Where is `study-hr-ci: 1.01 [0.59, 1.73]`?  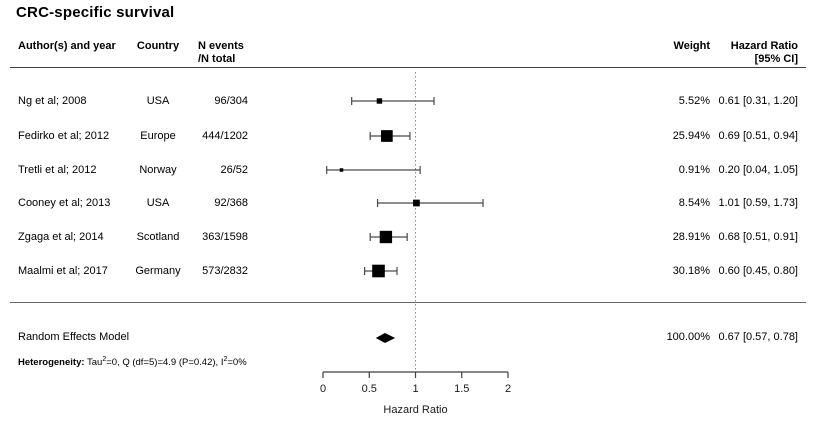 study-hr-ci: 1.01 [0.59, 1.73] is located at coordinates (758, 203).